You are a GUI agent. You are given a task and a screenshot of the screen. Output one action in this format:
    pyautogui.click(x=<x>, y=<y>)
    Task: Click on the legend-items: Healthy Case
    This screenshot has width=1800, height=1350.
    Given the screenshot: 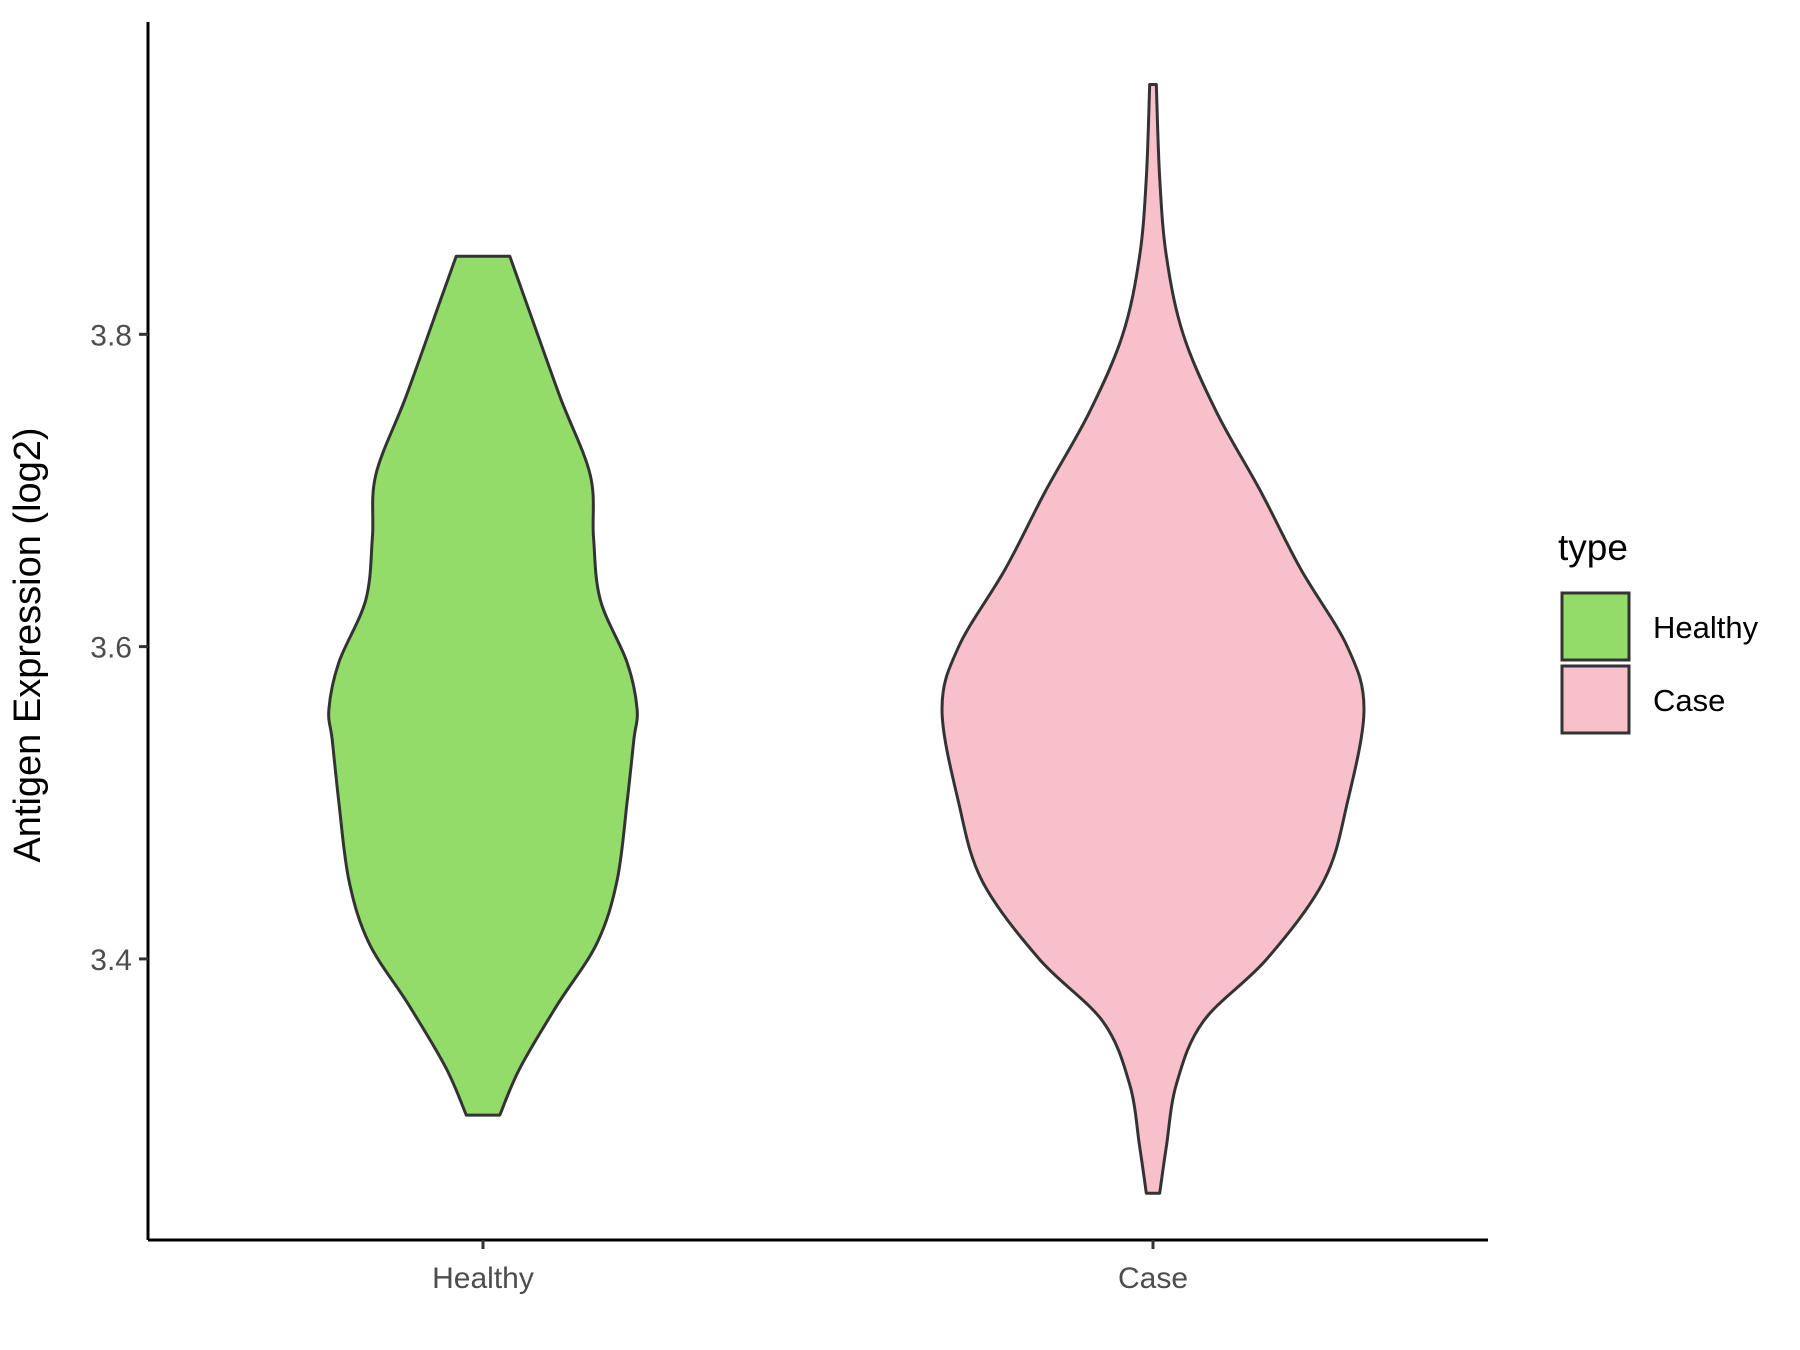 What is the action you would take?
    pyautogui.click(x=1659, y=663)
    